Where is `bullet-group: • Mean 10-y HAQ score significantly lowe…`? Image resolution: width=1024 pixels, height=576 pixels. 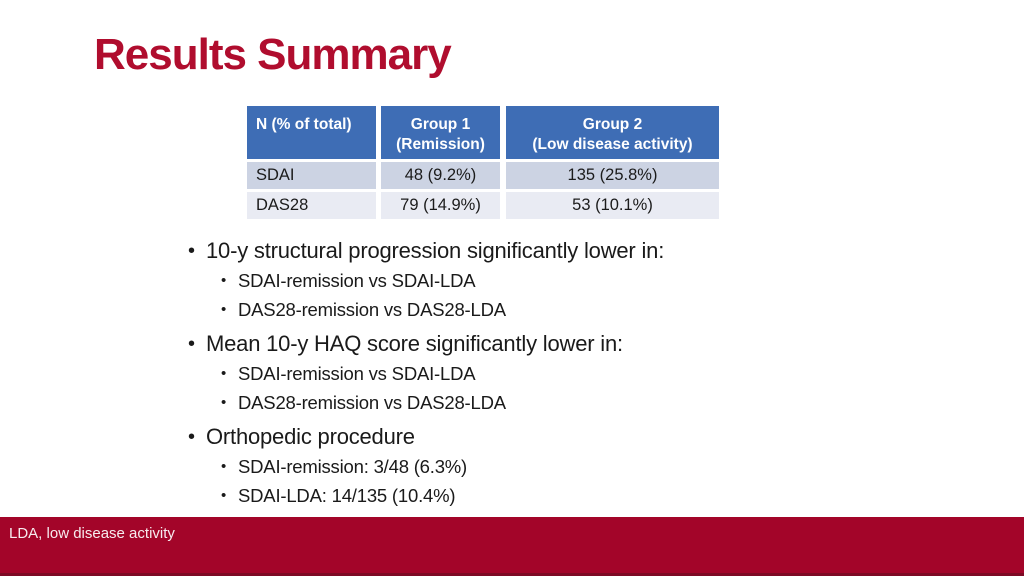 bullet-group: • Mean 10-y HAQ score significantly lowe… is located at coordinates (516, 373).